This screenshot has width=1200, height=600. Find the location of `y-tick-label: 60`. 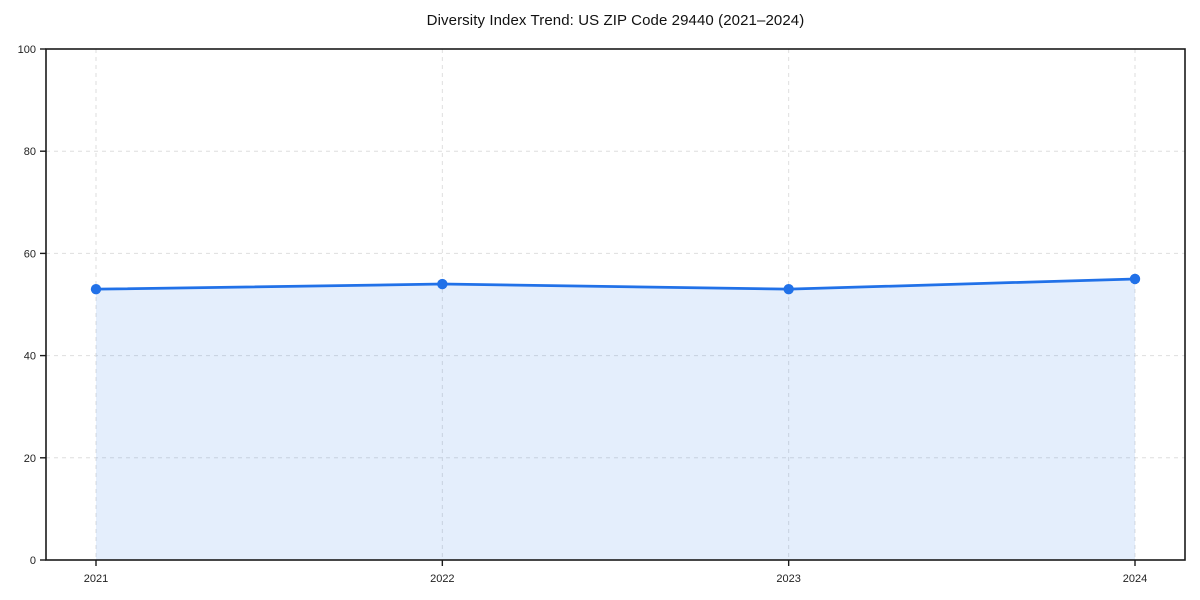

y-tick-label: 60 is located at coordinates (30, 254).